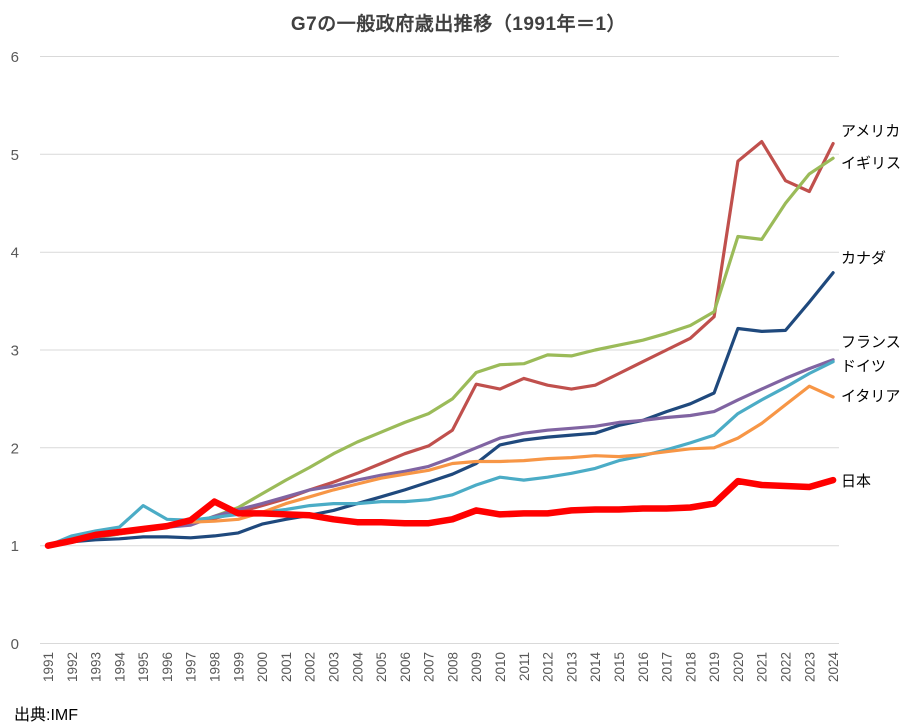 This screenshot has width=917, height=726. I want to click on series-label-germany: ドイツ, so click(863, 366).